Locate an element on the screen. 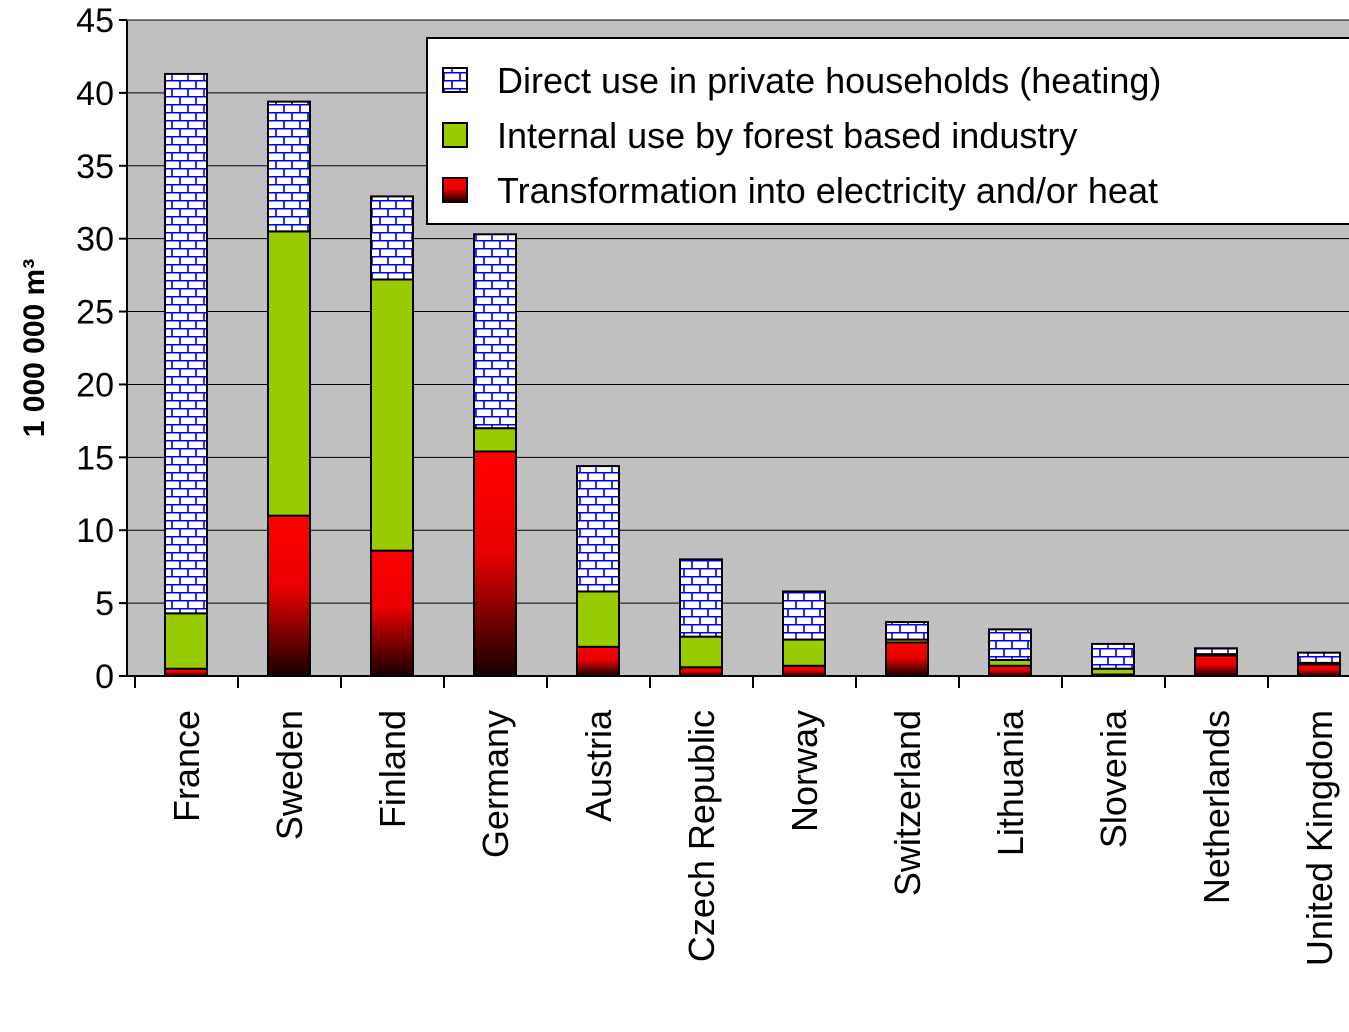 The width and height of the screenshot is (1349, 1032). bar-stack-norway is located at coordinates (804, 633).